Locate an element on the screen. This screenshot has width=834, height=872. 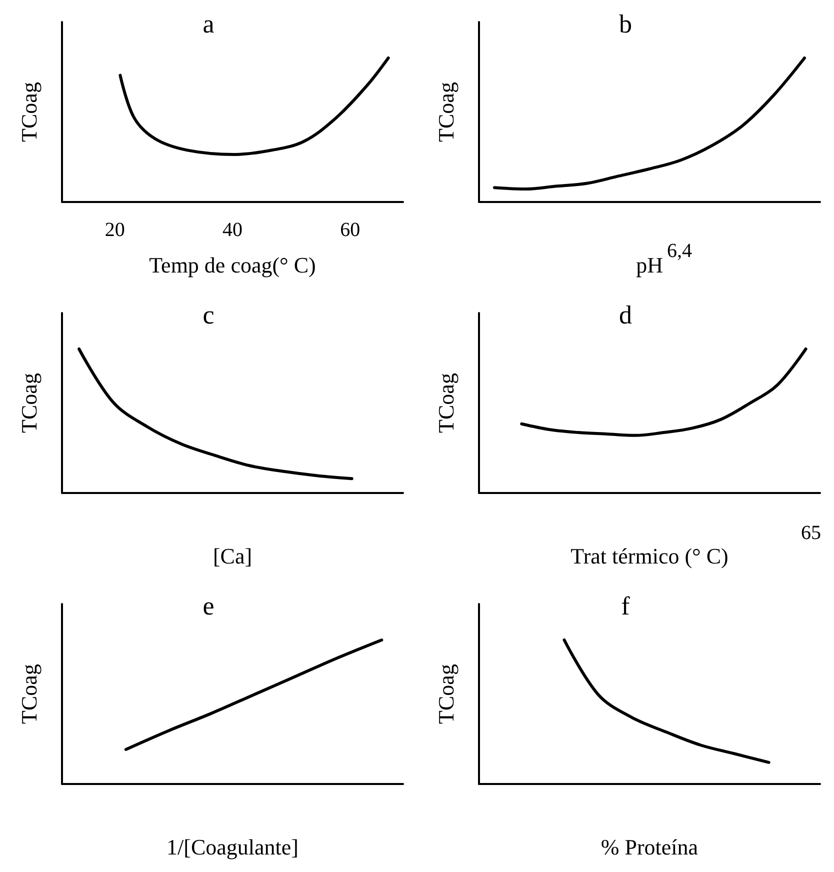
x-tick-label: 40 is located at coordinates (232, 230).